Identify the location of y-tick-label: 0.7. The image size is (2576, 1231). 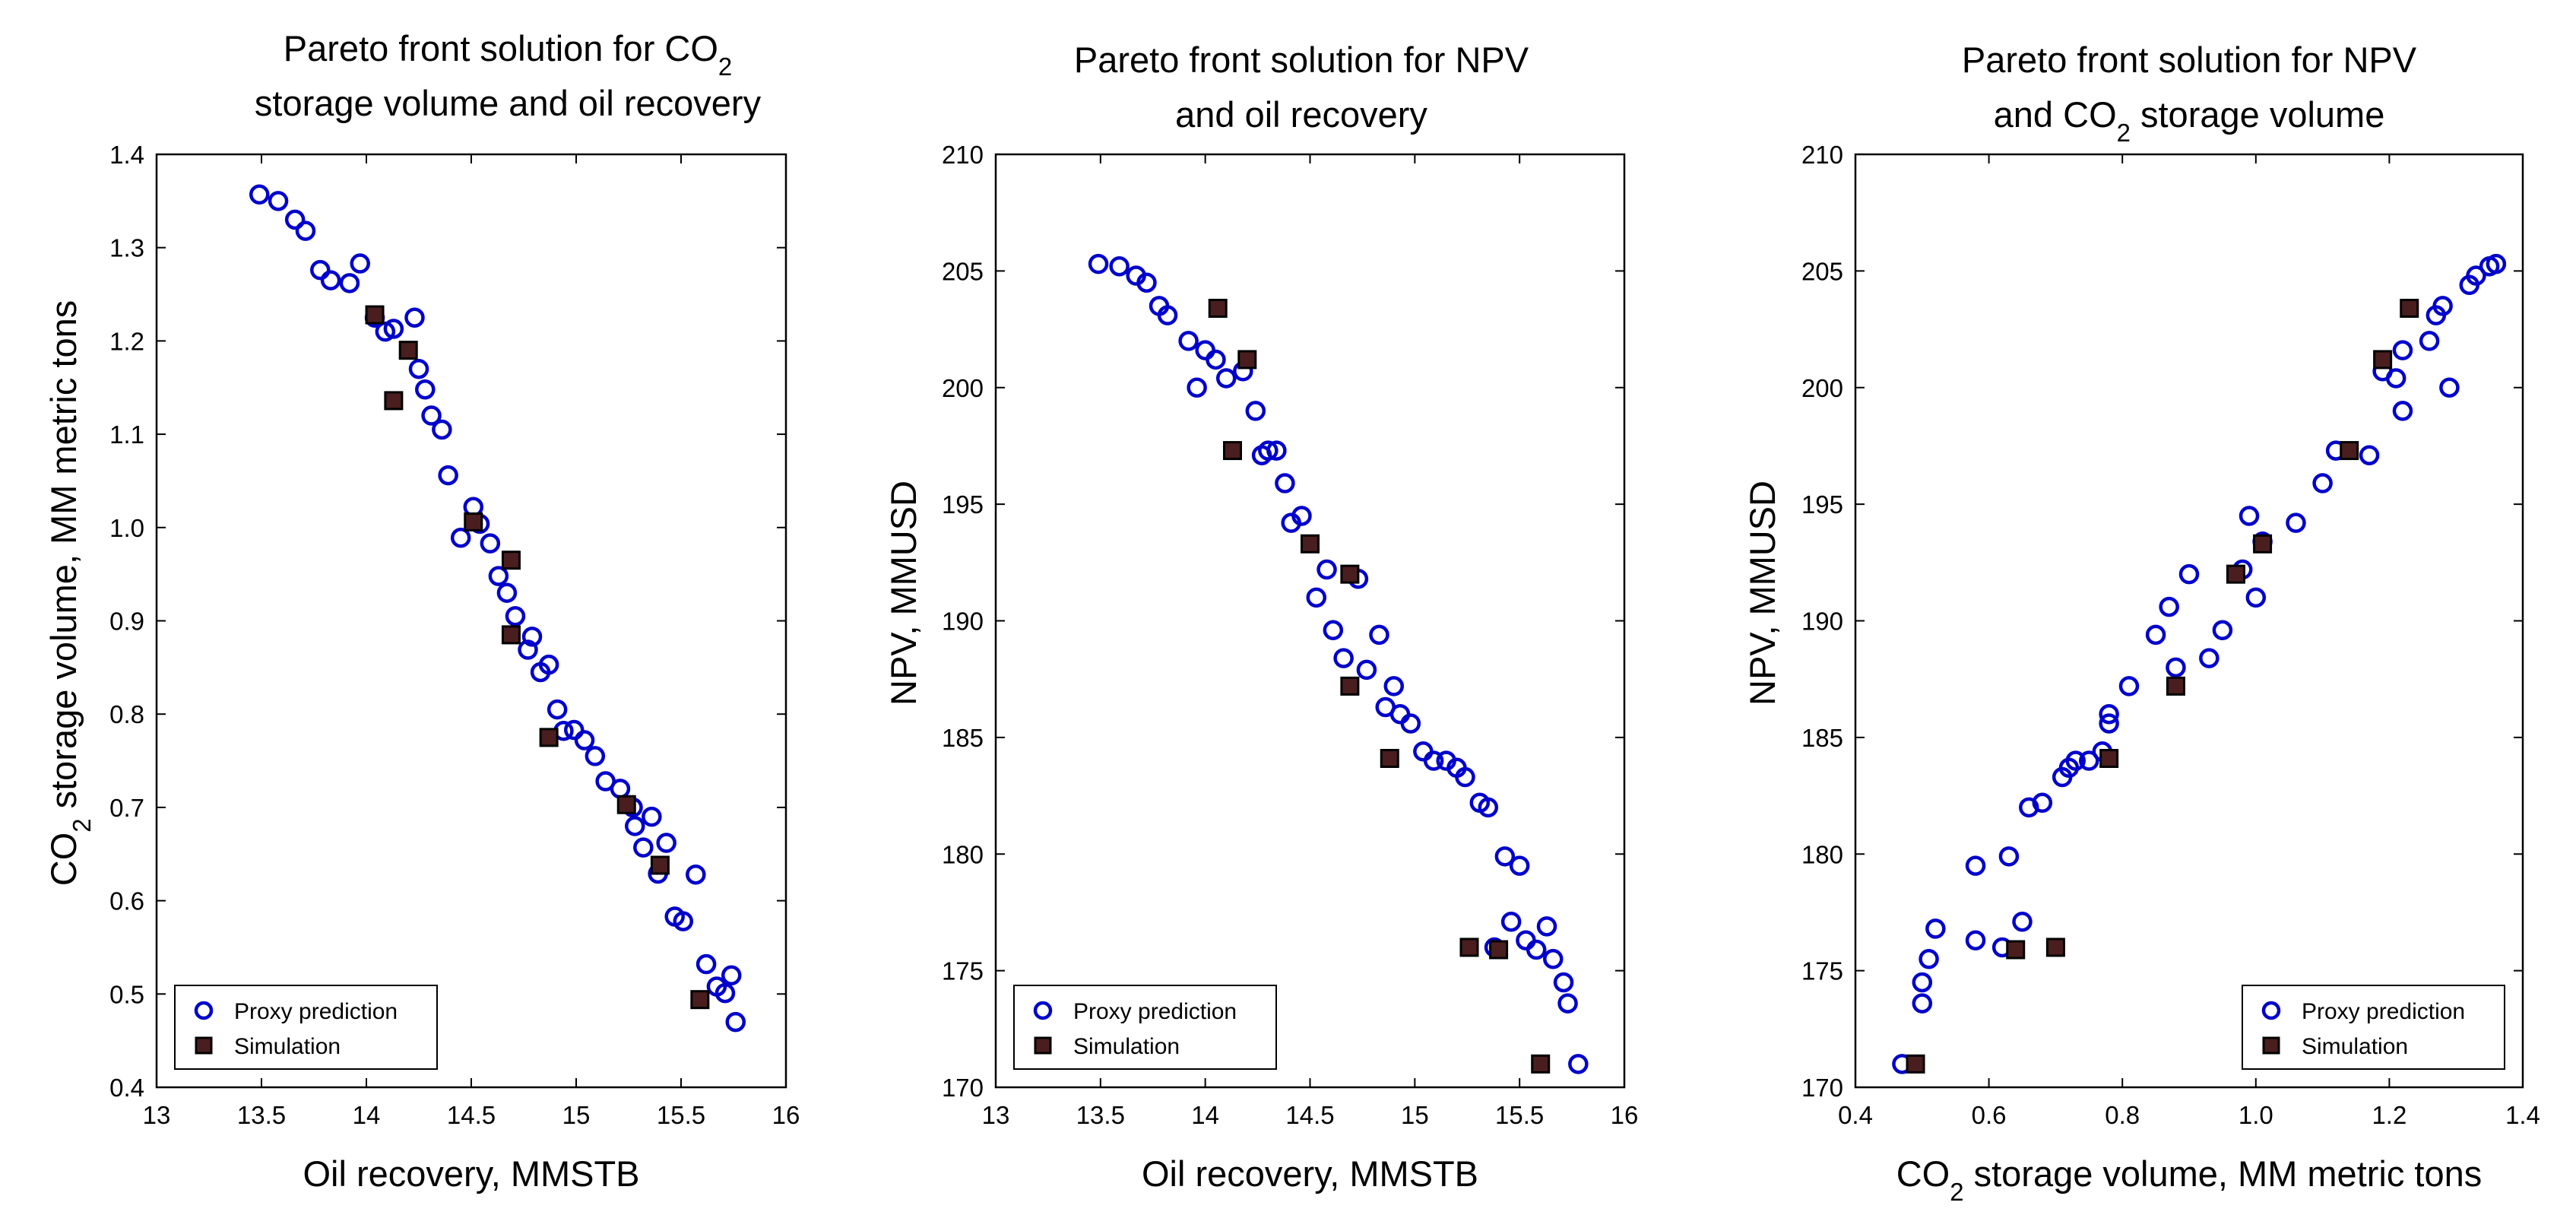
(126, 808).